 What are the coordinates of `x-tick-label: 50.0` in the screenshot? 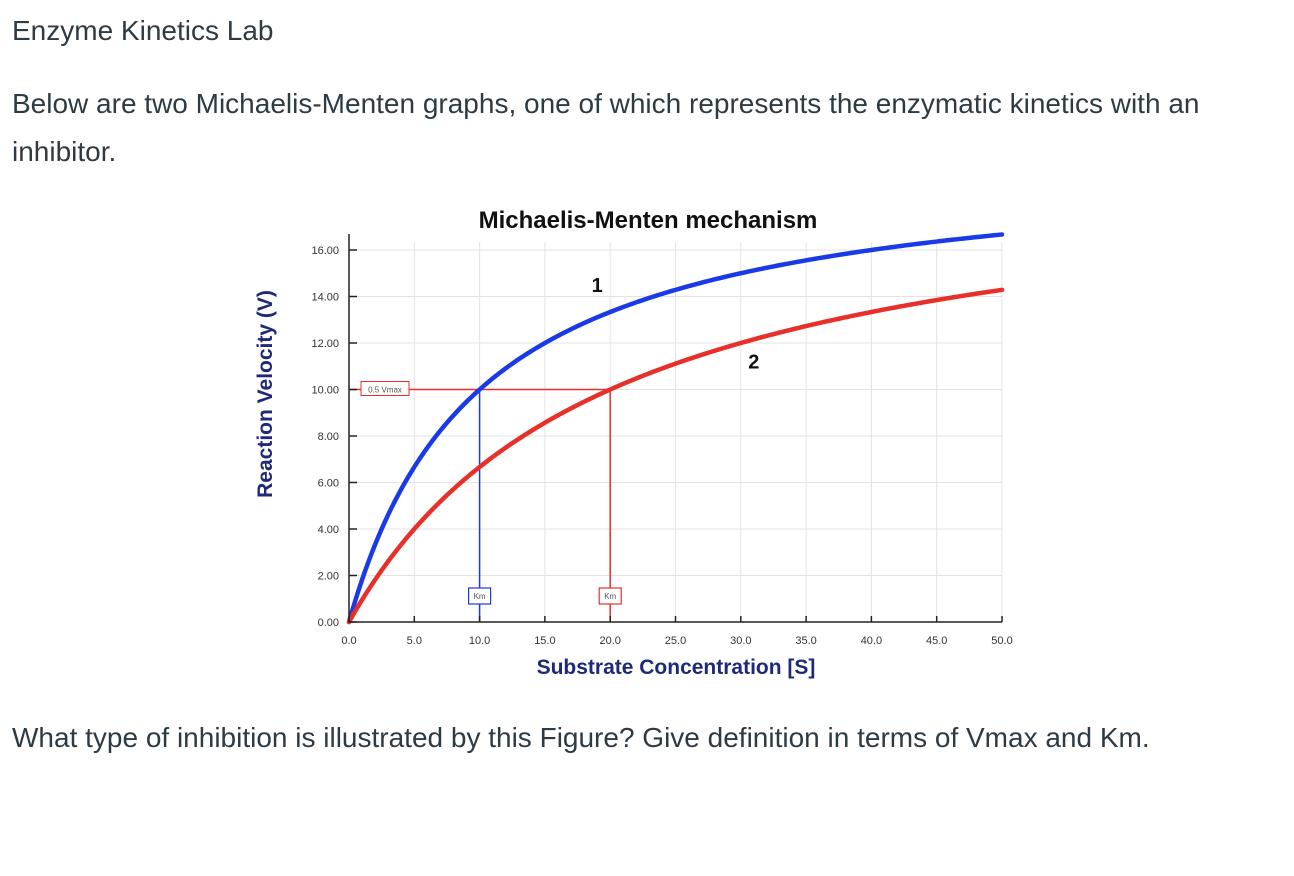 It's located at (1001, 641).